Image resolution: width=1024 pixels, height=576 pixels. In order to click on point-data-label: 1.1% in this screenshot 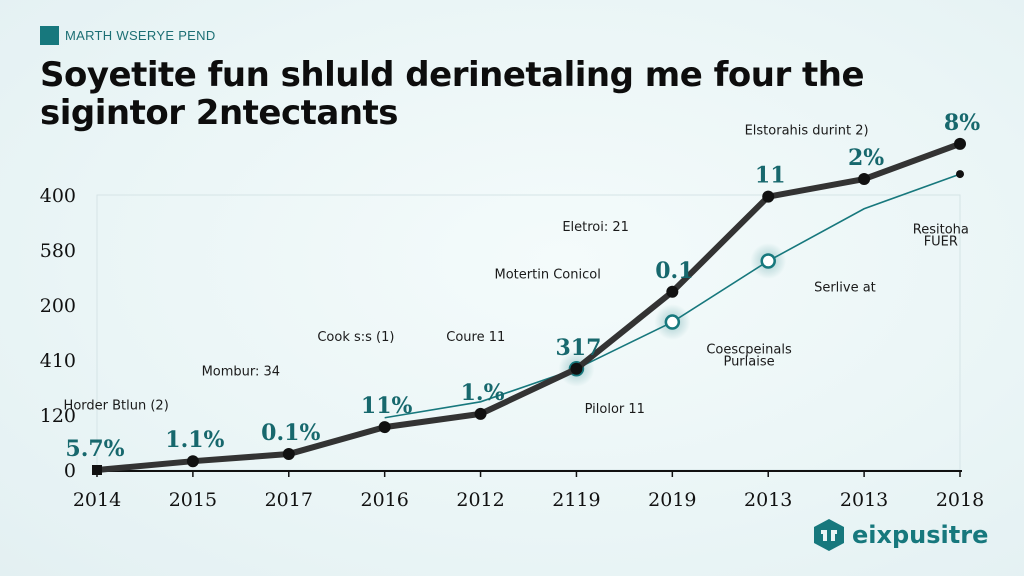, I will do `click(194, 440)`.